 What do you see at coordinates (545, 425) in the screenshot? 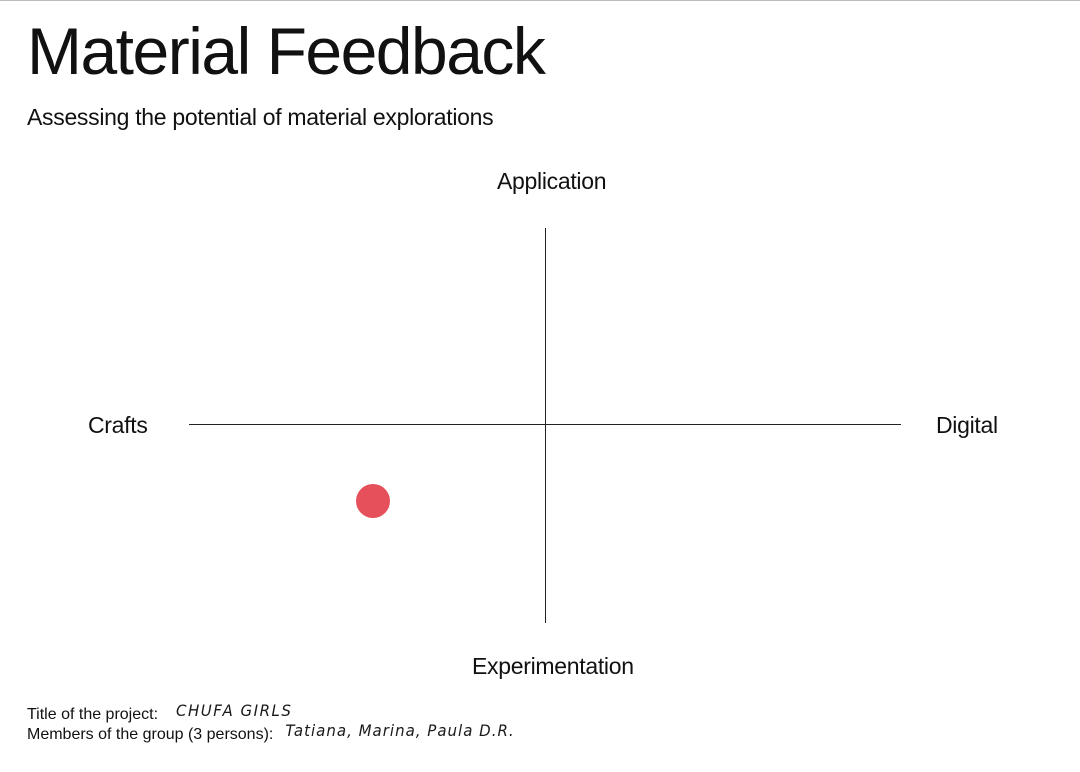
I see `vertical-axis` at bounding box center [545, 425].